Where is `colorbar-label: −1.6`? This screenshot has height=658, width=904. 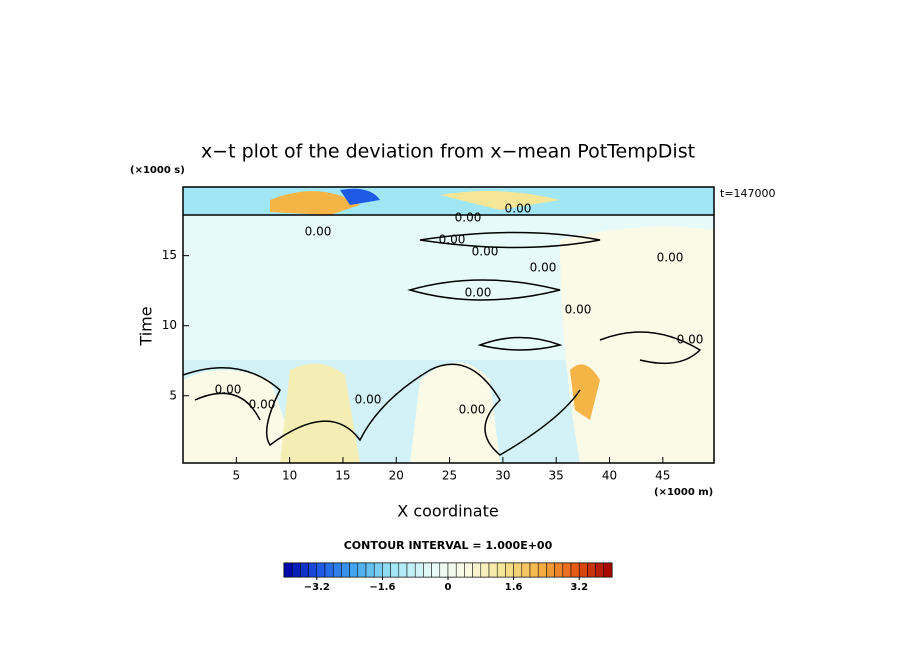 colorbar-label: −1.6 is located at coordinates (382, 587).